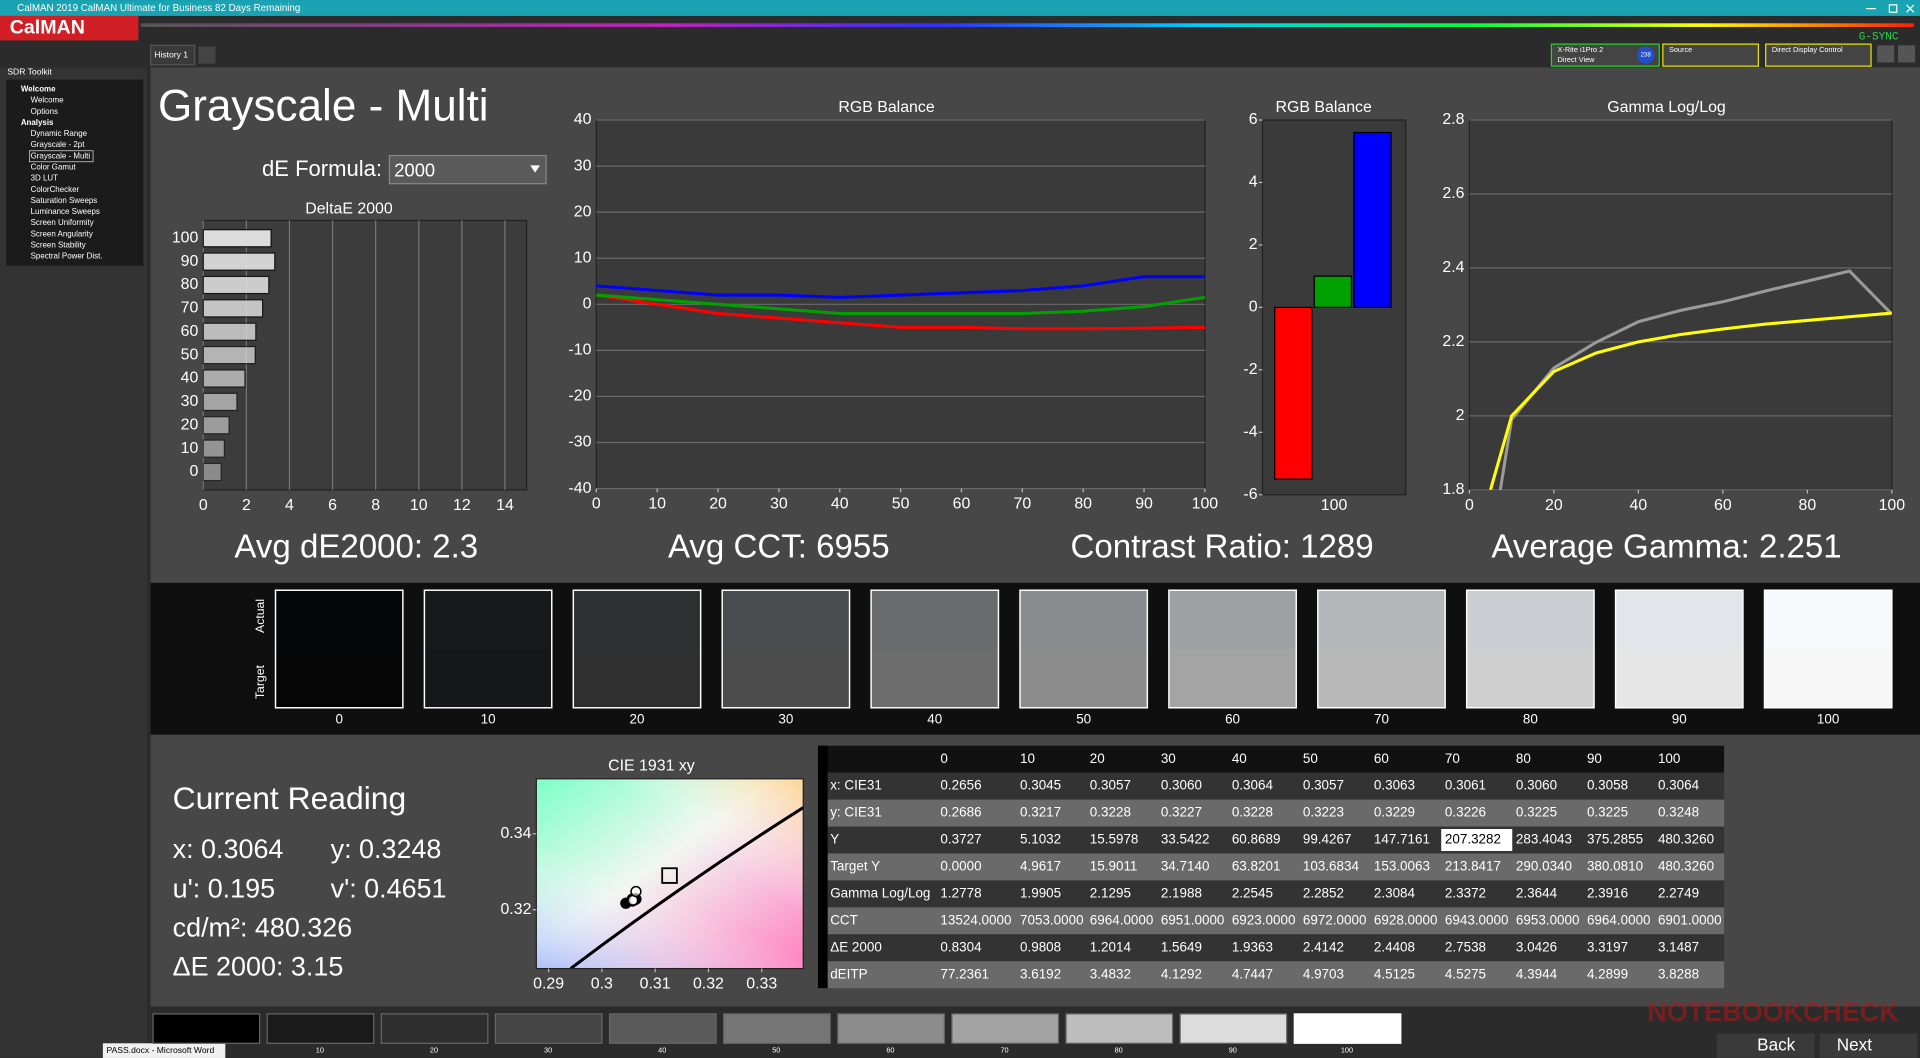 The width and height of the screenshot is (1920, 1058). I want to click on sidebar-item: Saturation Sweeps, so click(64, 200).